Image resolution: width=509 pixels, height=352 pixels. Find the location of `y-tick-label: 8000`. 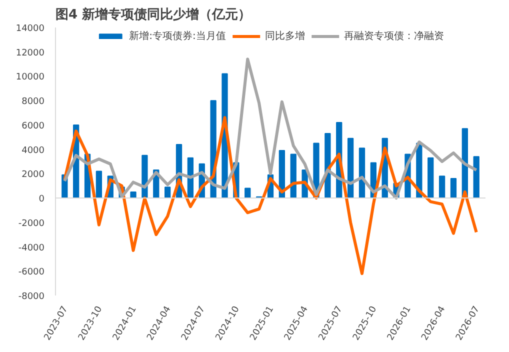

y-tick-label: 8000 is located at coordinates (33, 102).